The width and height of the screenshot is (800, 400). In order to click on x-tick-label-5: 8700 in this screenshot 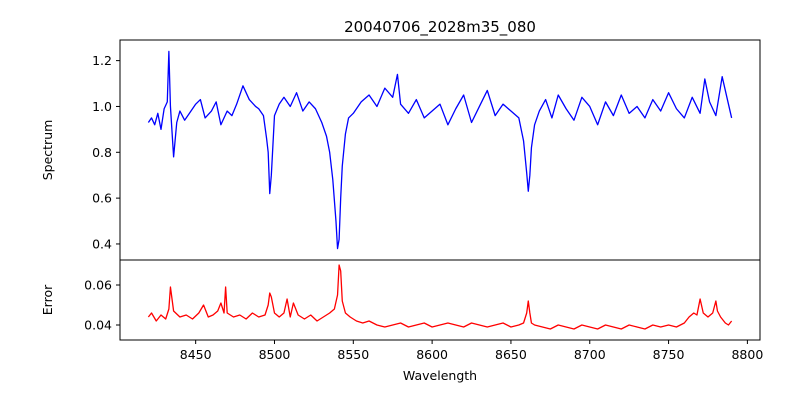, I will do `click(590, 354)`.